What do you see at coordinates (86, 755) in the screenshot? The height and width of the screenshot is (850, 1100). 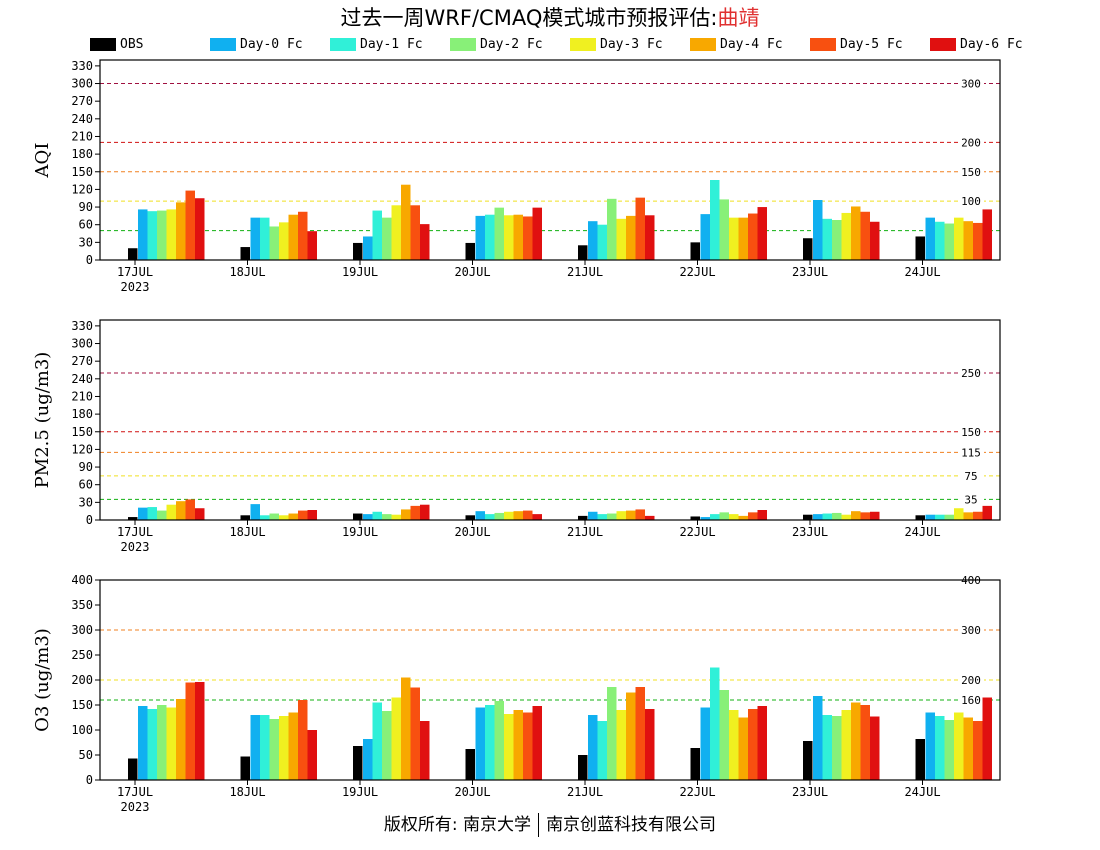 I see `y-tick-label: 50` at bounding box center [86, 755].